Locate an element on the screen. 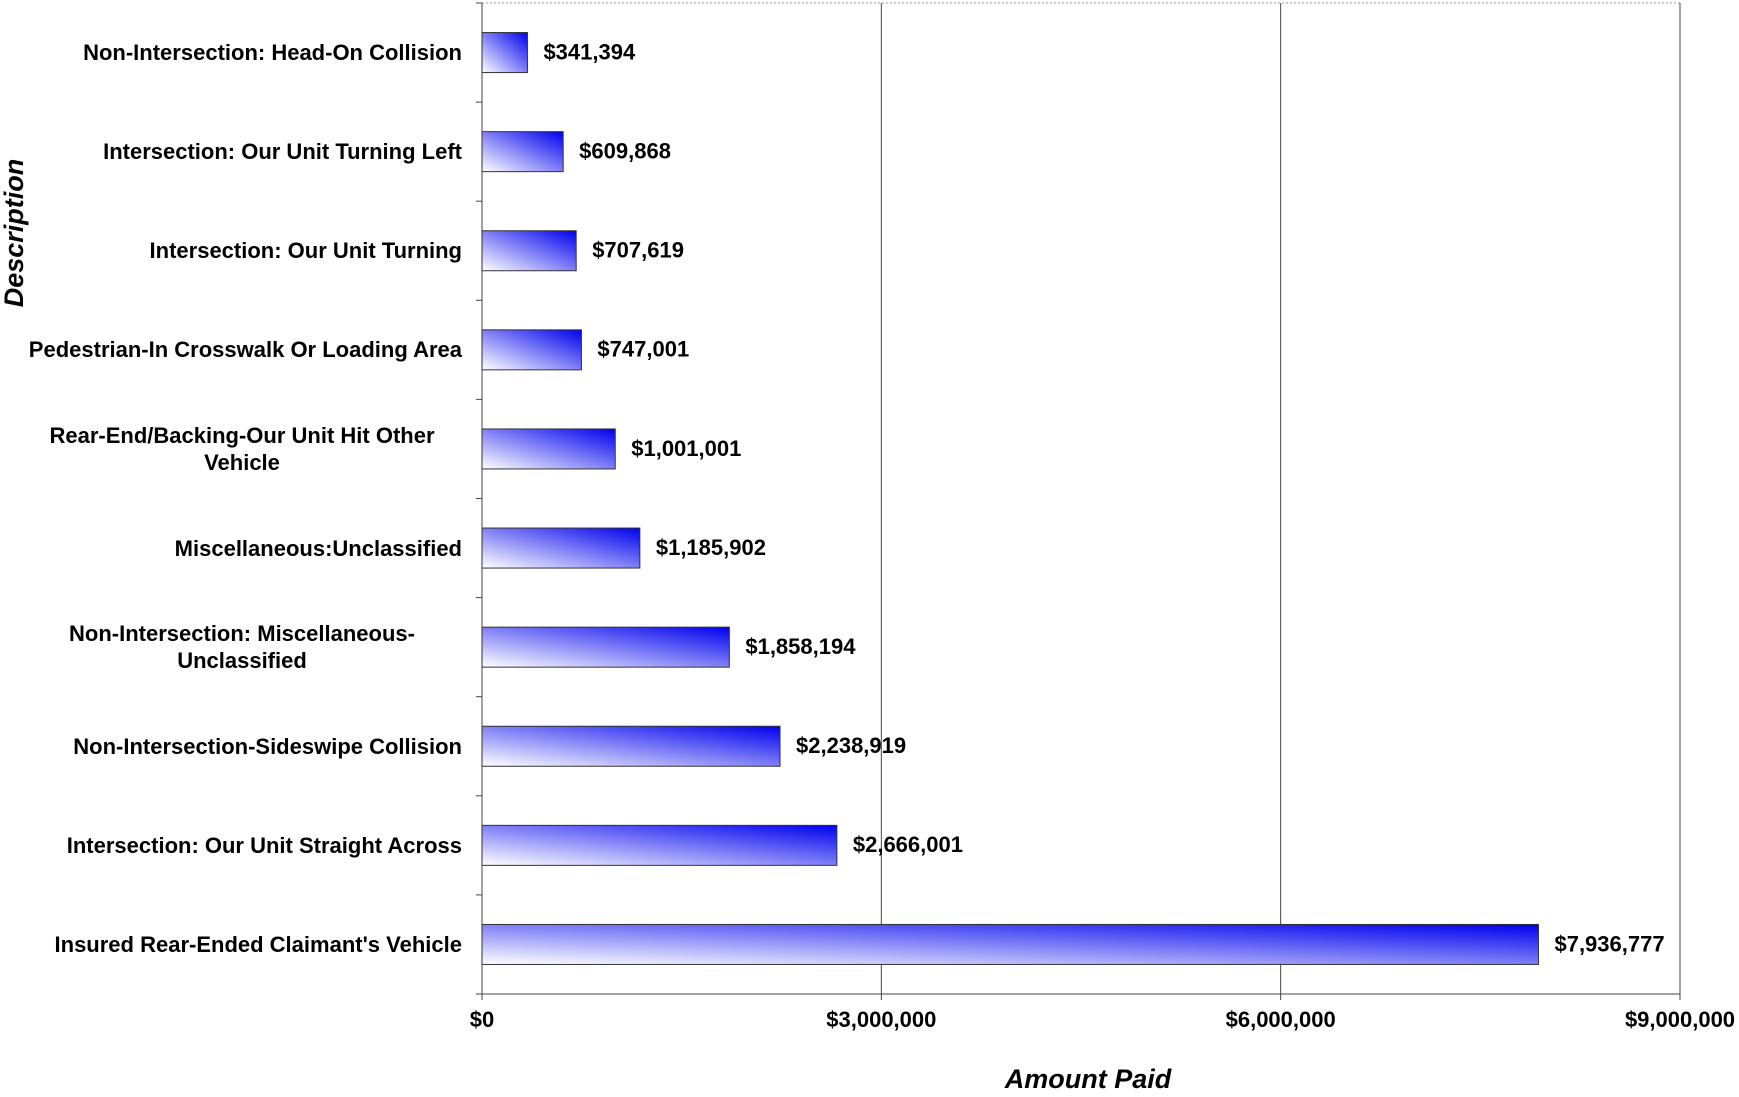 The image size is (1739, 1097). y-tick-label: Intersection: Our Unit Turning is located at coordinates (305, 251).